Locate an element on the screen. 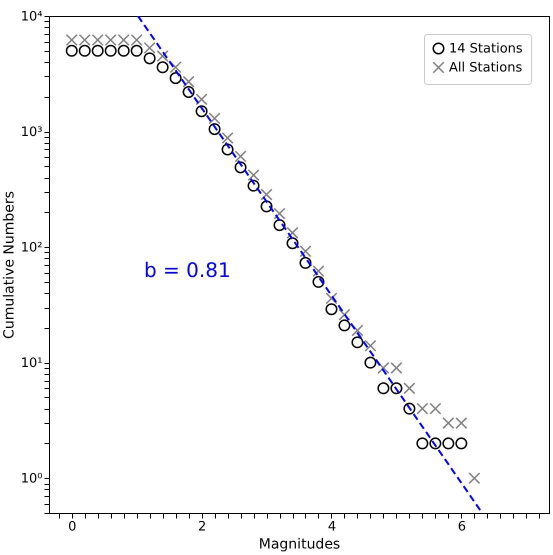 The image size is (553, 555). x-tick-label: 2 is located at coordinates (202, 527).